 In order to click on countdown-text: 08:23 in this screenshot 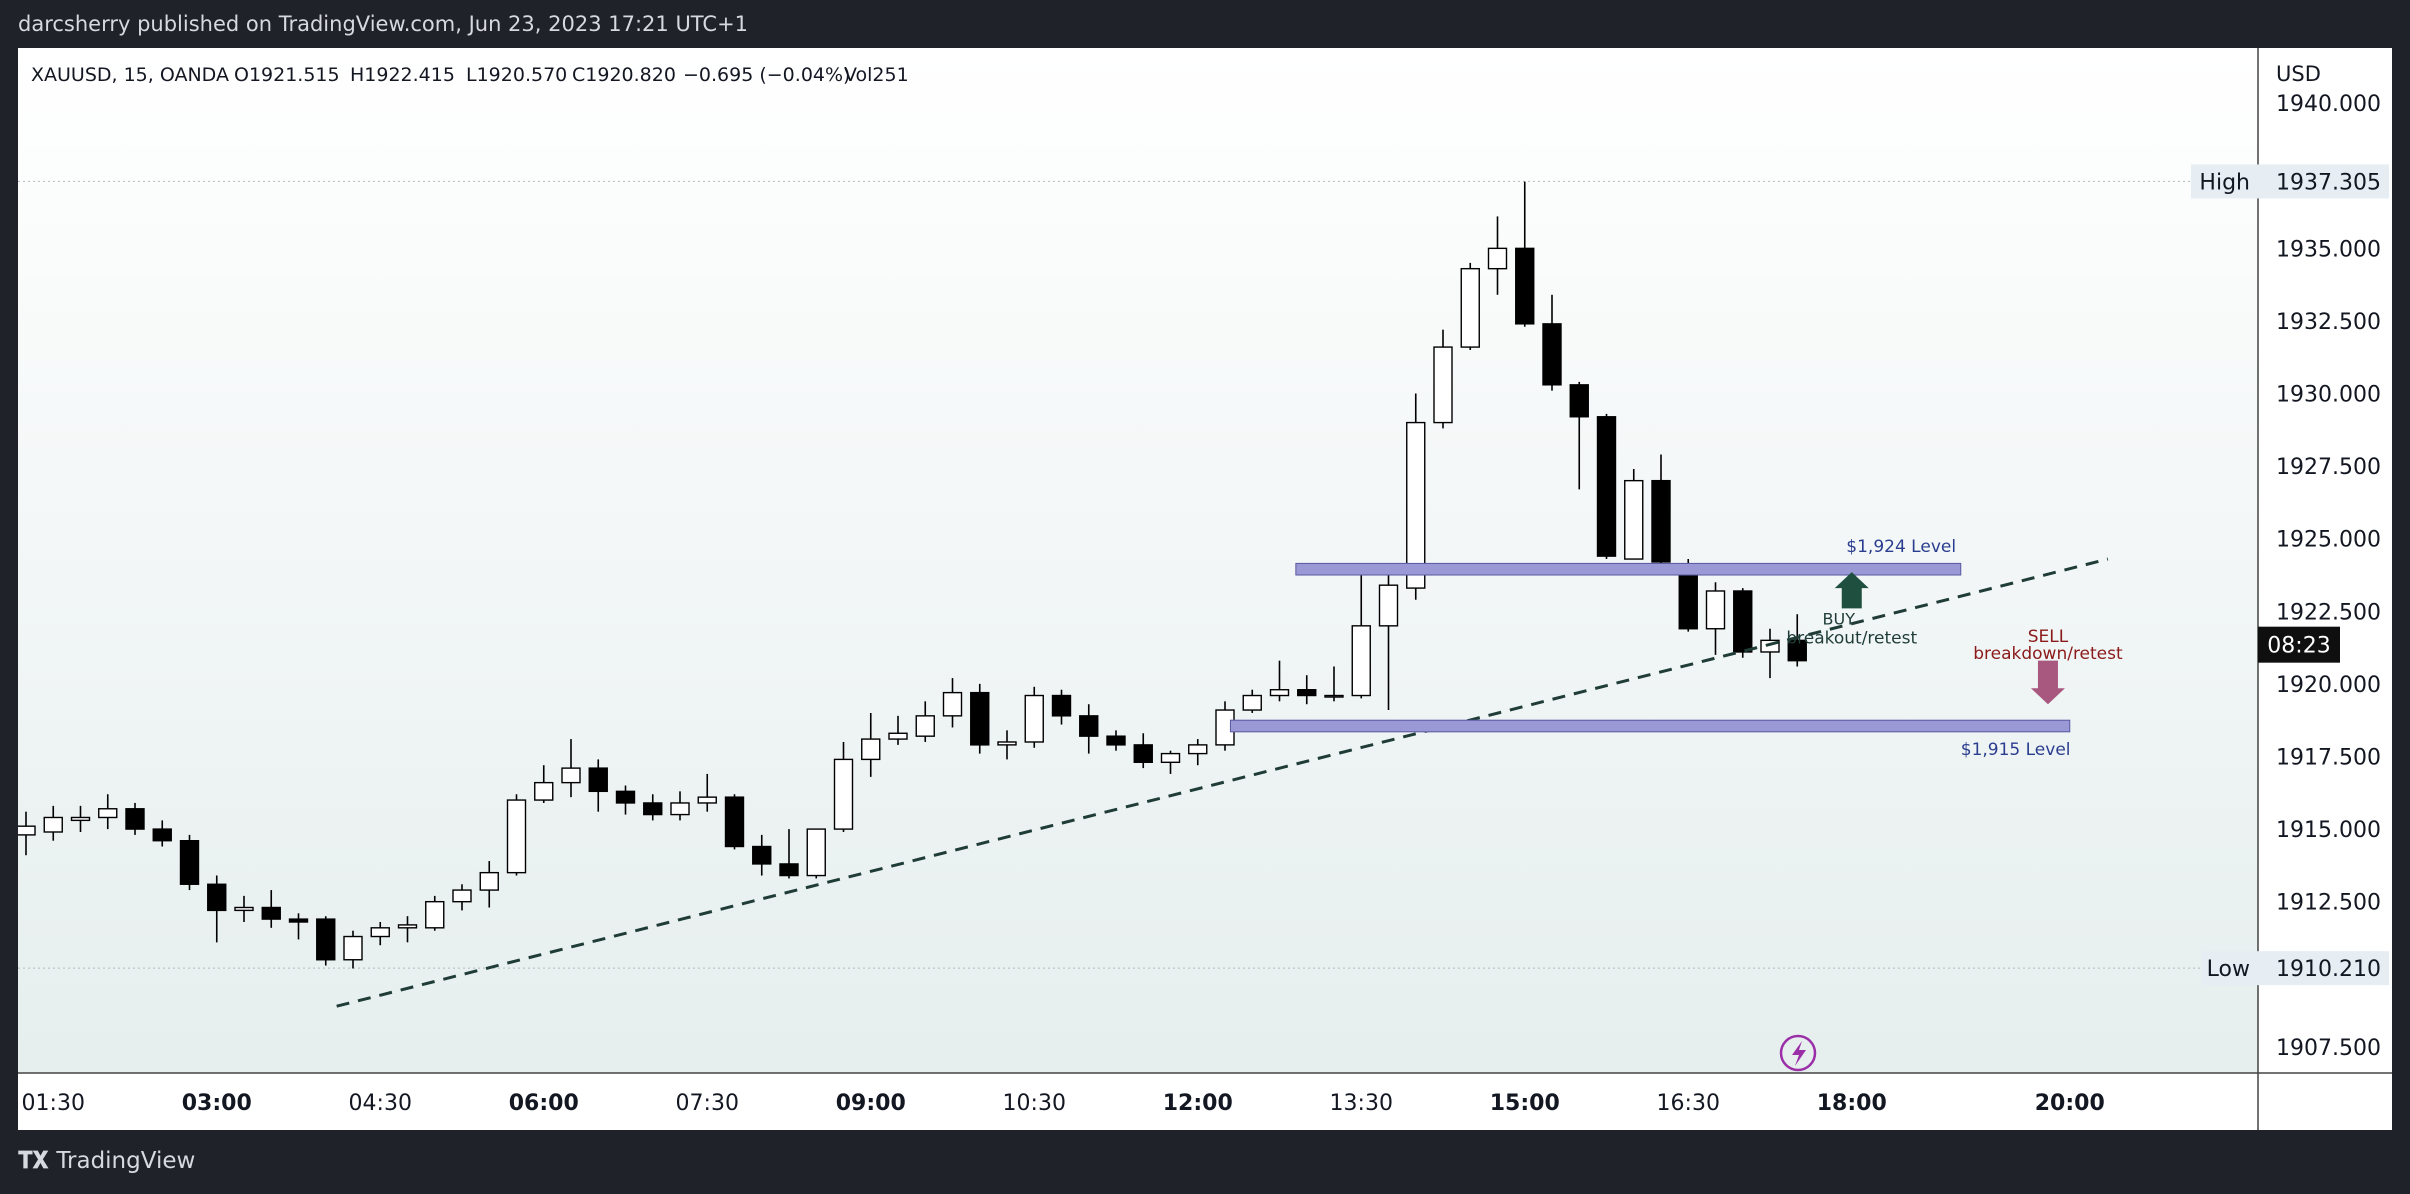, I will do `click(2298, 646)`.